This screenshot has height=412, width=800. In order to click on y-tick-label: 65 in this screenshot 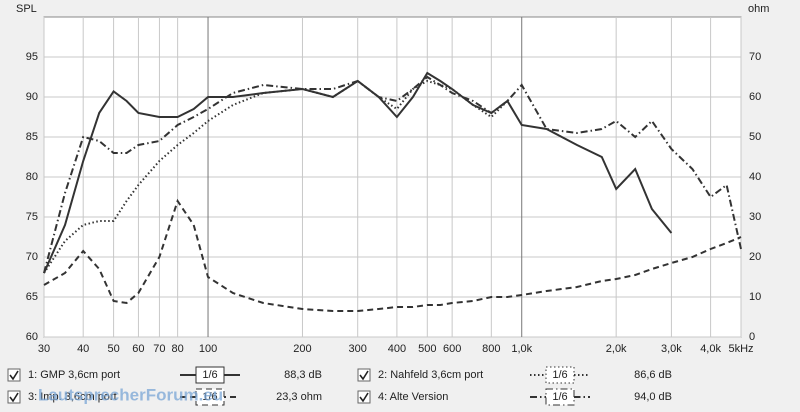, I will do `click(32, 297)`.